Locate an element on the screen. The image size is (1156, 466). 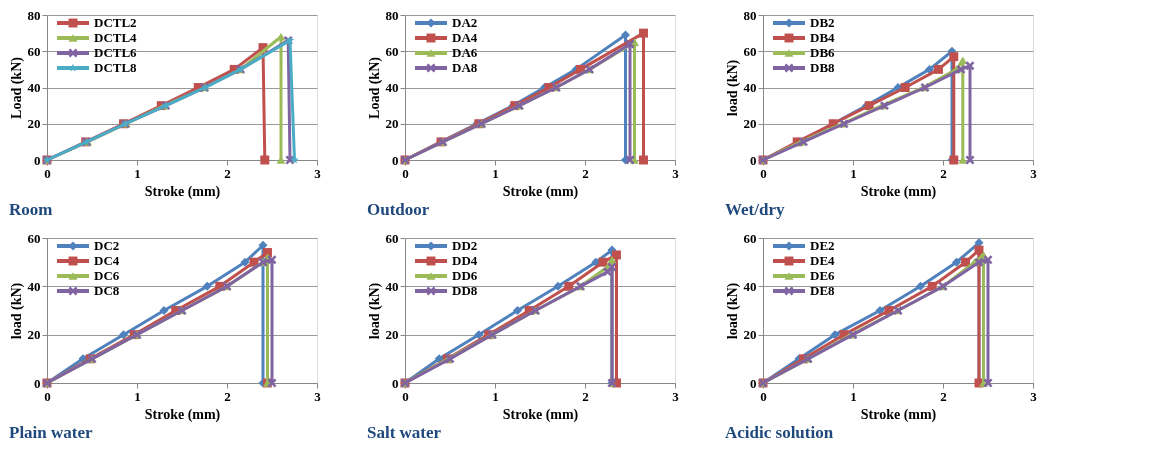
legend-label: DB8 is located at coordinates (823, 67).